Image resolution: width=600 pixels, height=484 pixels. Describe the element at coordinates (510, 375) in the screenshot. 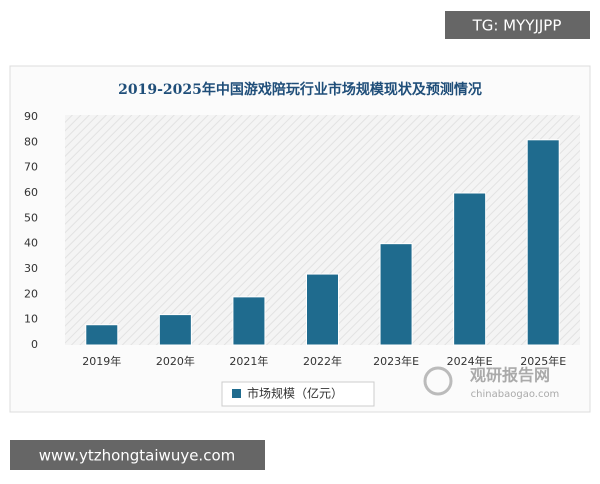

I see `brand-text: 观研报告网` at that location.